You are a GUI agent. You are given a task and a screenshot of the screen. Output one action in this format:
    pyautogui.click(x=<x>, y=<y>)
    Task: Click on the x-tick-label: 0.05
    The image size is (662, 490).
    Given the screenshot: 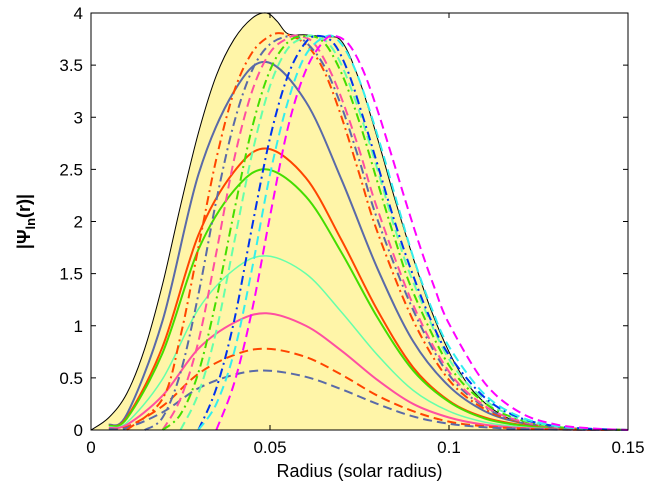 What is the action you would take?
    pyautogui.click(x=269, y=447)
    